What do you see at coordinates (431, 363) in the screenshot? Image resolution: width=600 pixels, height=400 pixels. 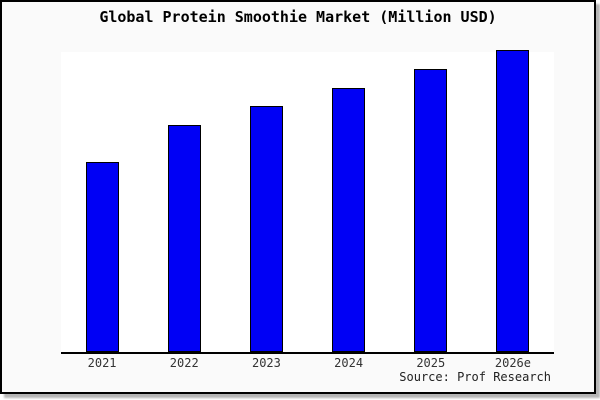 I see `x-tick-label-2025: 2025` at bounding box center [431, 363].